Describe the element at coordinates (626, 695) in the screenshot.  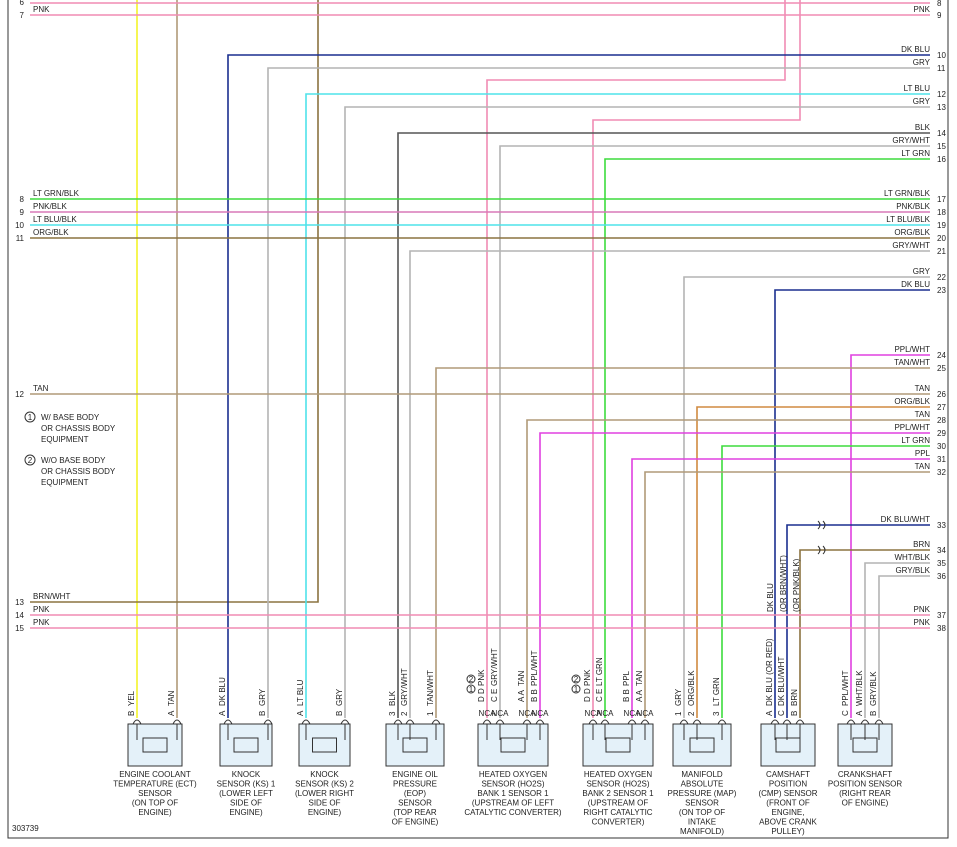
I see `pin-id: B B` at that location.